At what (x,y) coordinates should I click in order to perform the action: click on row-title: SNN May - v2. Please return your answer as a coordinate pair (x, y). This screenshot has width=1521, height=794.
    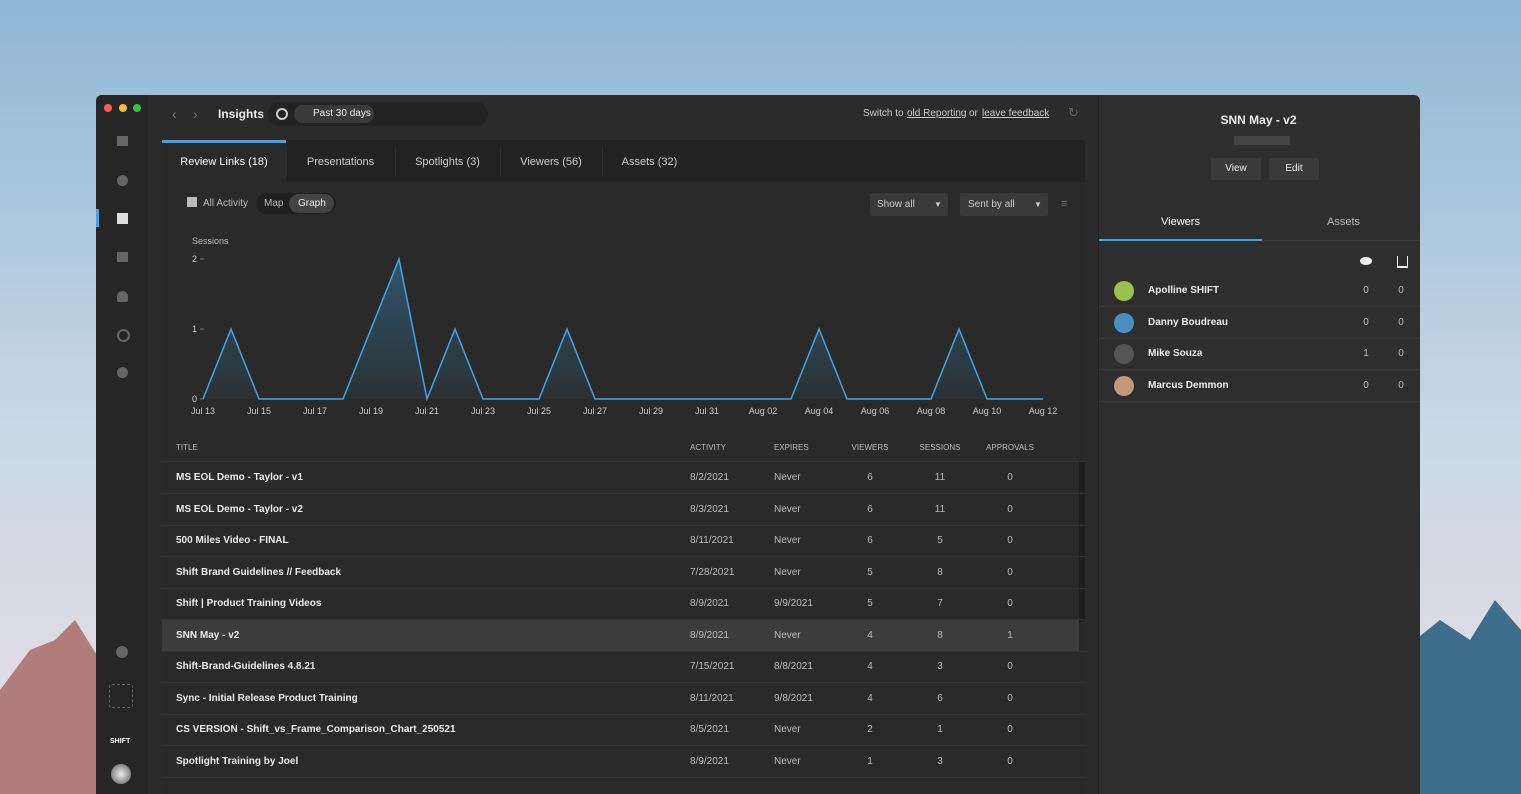
    Looking at the image, I should click on (208, 635).